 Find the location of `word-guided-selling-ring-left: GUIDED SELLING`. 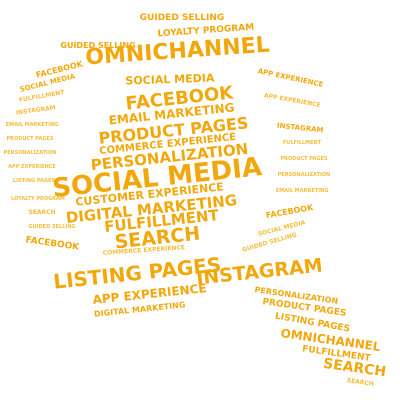

word-guided-selling-ring-left: GUIDED SELLING is located at coordinates (51, 227).